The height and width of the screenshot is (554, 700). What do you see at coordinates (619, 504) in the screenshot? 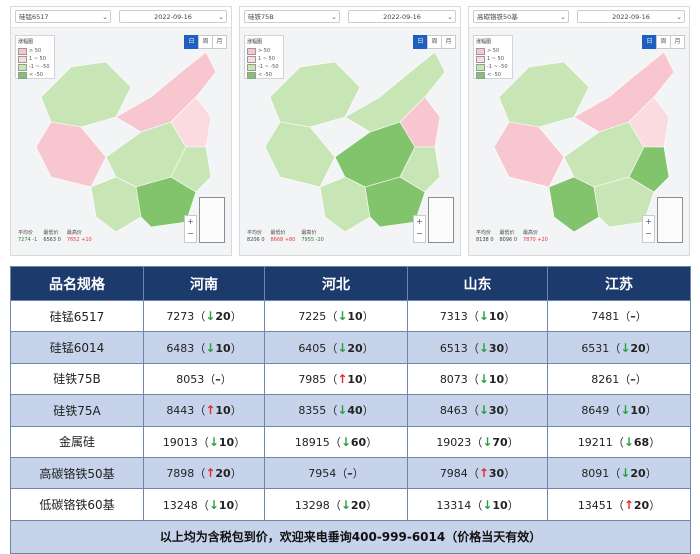
I see `price-cell: 13451（↑20）` at bounding box center [619, 504].